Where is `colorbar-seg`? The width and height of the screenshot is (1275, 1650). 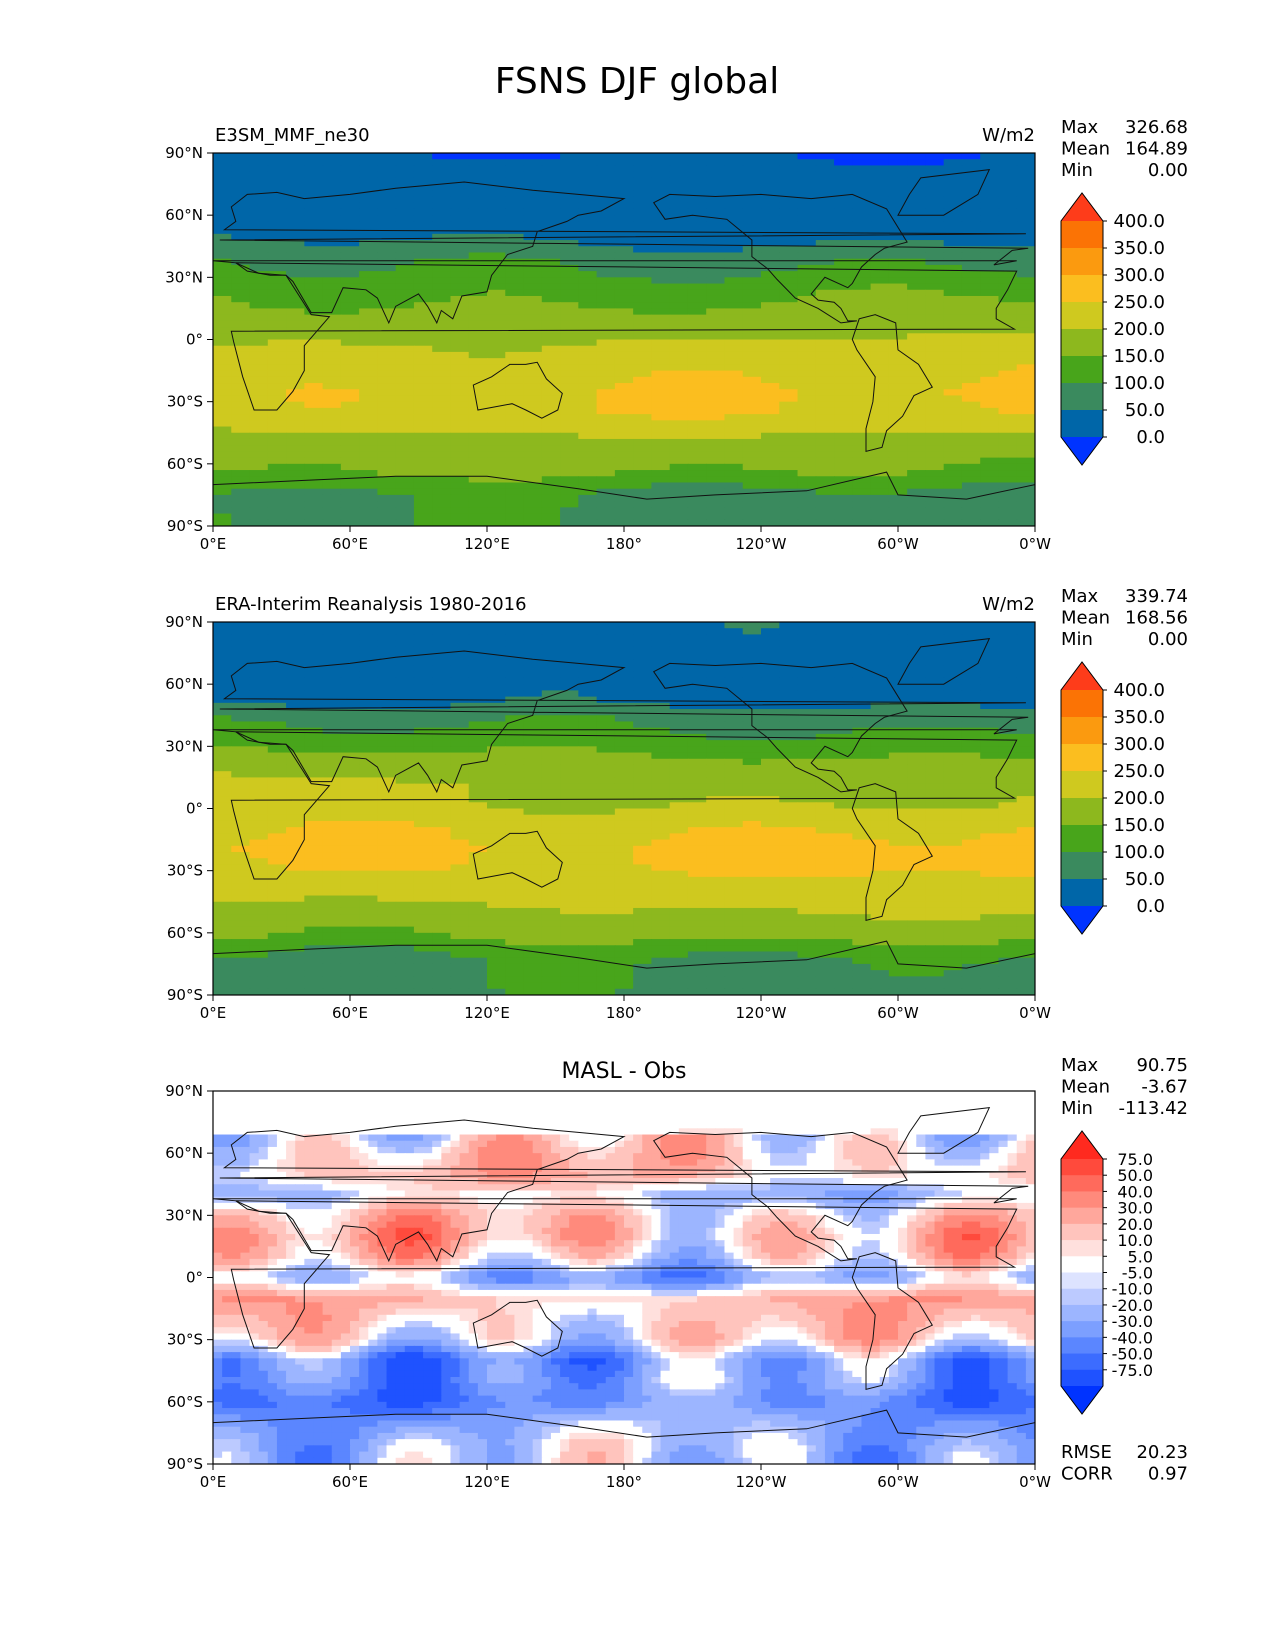 colorbar-seg is located at coordinates (1082, 397).